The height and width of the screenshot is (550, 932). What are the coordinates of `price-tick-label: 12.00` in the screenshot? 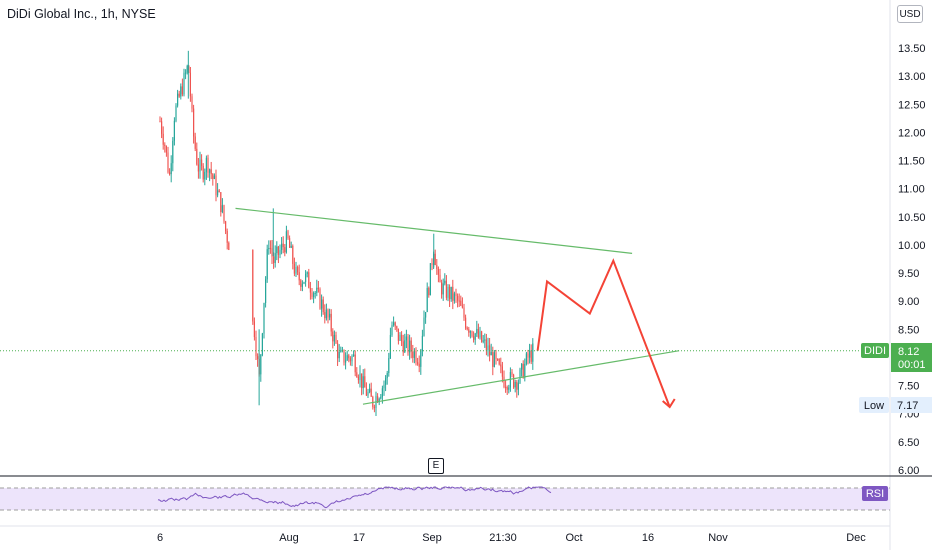 It's located at (912, 133).